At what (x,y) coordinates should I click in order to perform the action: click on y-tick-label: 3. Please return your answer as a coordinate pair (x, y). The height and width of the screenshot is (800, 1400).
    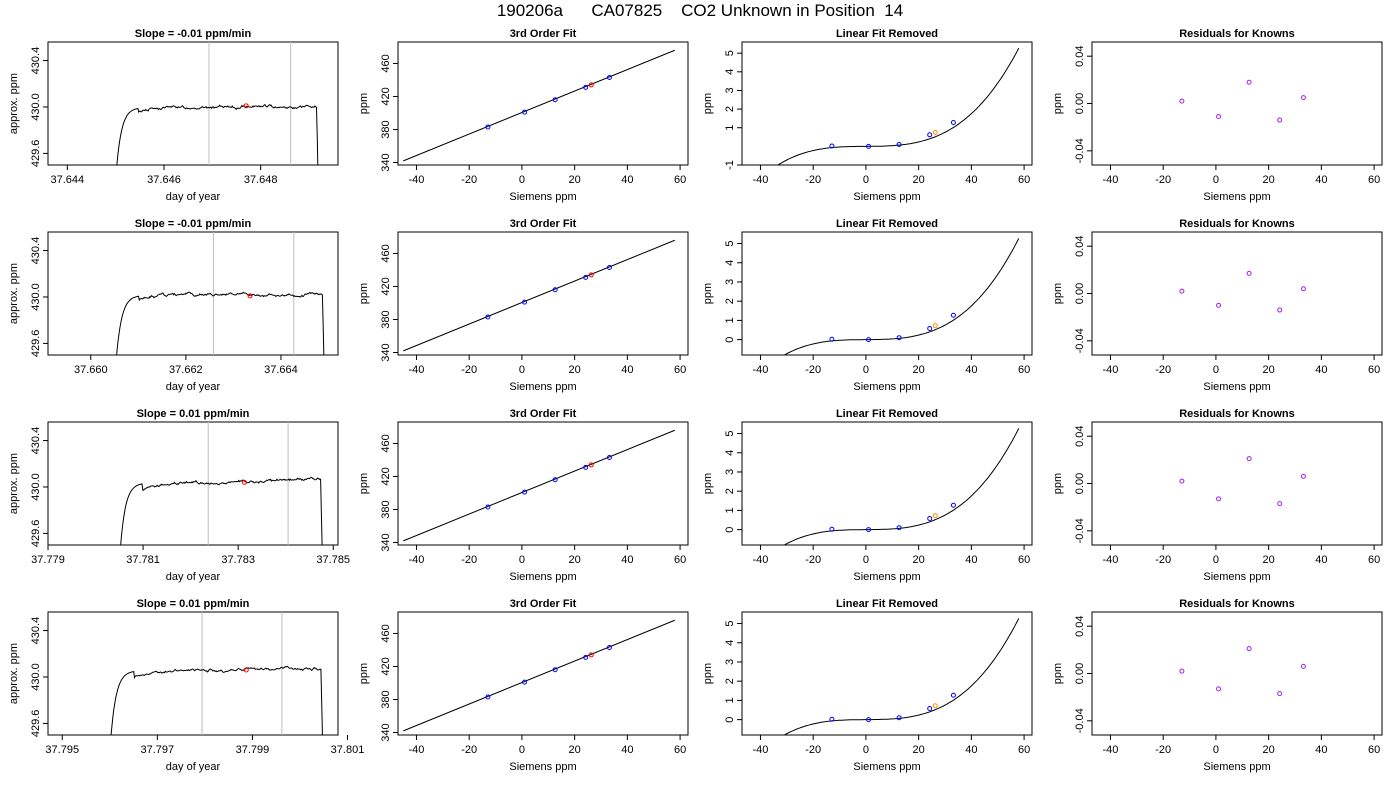
    Looking at the image, I should click on (730, 472).